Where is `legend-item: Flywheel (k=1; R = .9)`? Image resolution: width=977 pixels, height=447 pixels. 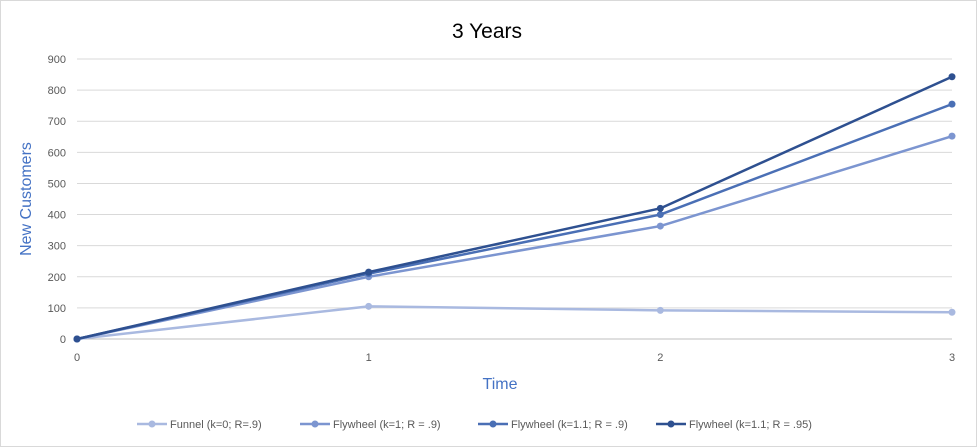
legend-item: Flywheel (k=1; R = .9) is located at coordinates (370, 425).